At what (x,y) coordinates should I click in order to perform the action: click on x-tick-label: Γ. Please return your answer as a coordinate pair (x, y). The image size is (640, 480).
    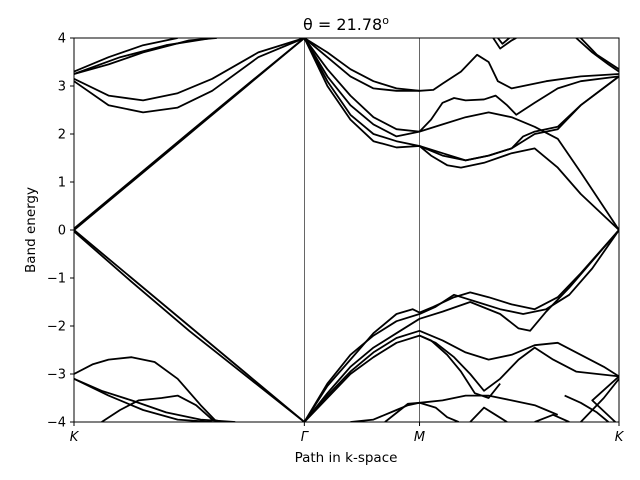
    Looking at the image, I should click on (305, 437).